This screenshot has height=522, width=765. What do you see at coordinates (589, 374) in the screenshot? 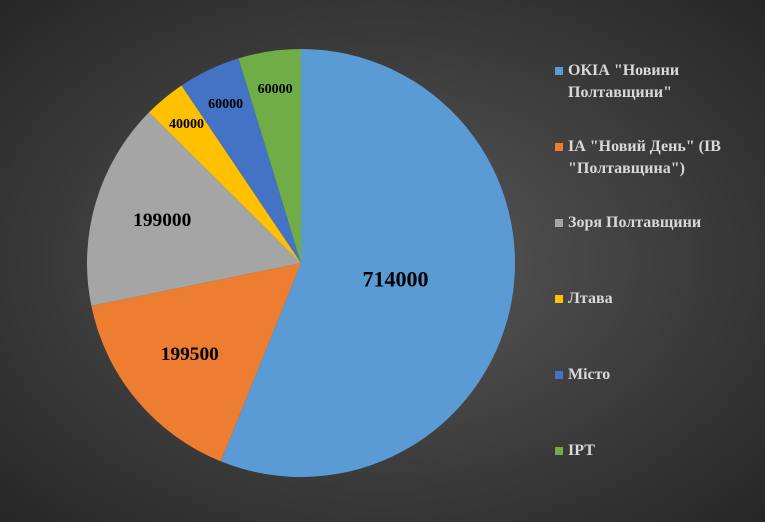
I see `legend-label: Місто` at bounding box center [589, 374].